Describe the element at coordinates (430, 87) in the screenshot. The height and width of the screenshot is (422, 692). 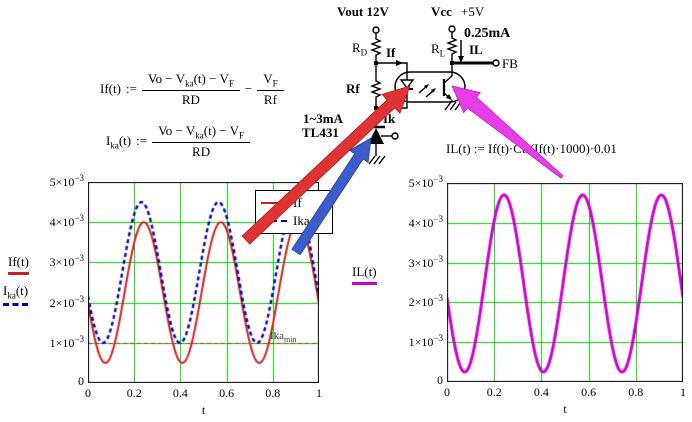
I see `optocoupler-body` at that location.